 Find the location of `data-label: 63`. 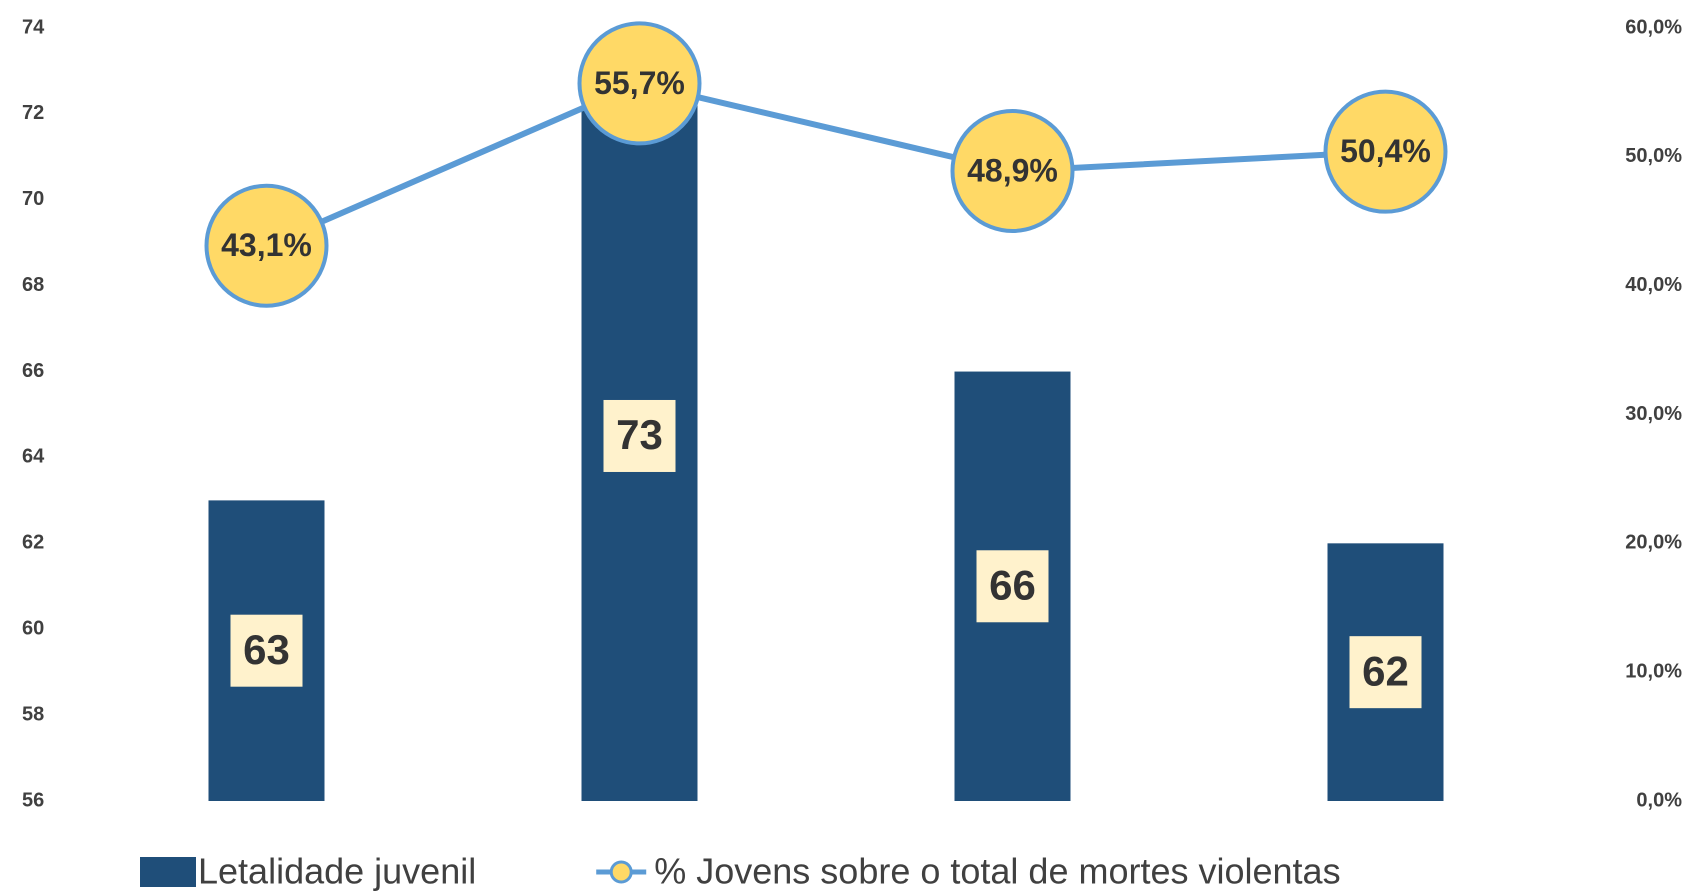

data-label: 63 is located at coordinates (266, 649).